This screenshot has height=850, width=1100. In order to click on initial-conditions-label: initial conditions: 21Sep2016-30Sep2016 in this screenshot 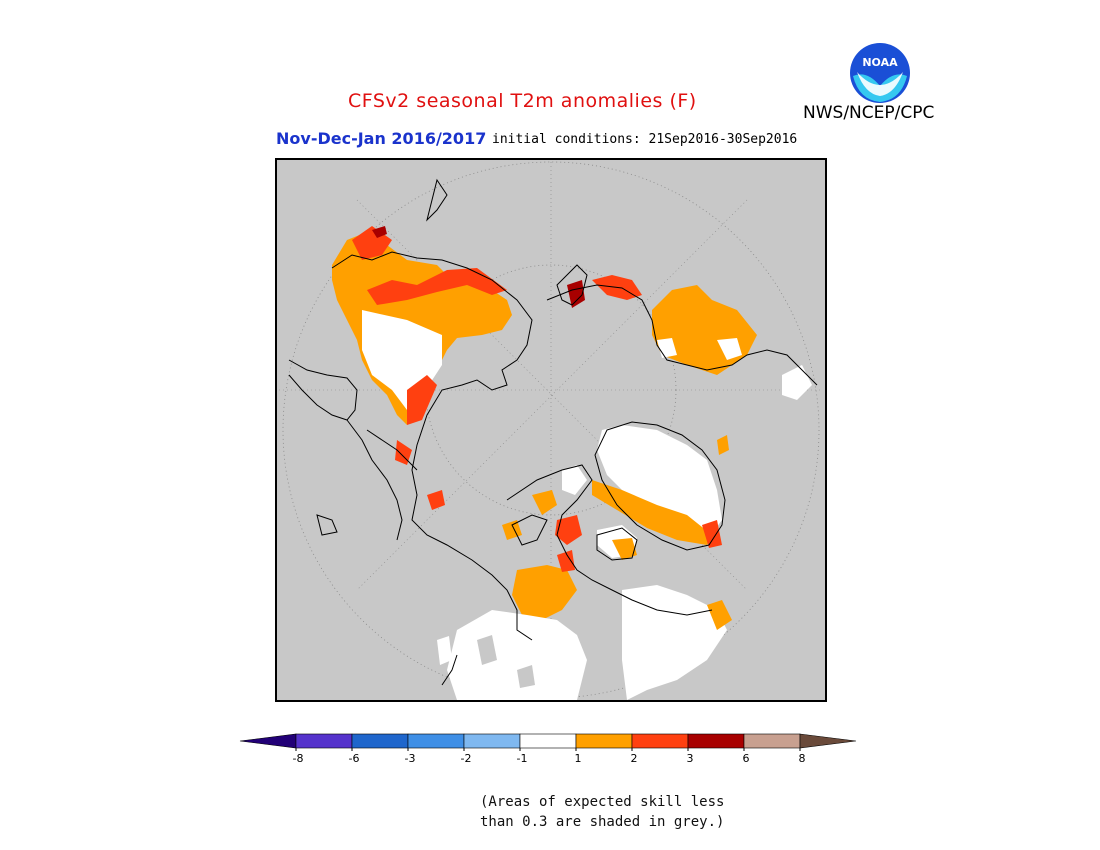, I will do `click(645, 139)`.